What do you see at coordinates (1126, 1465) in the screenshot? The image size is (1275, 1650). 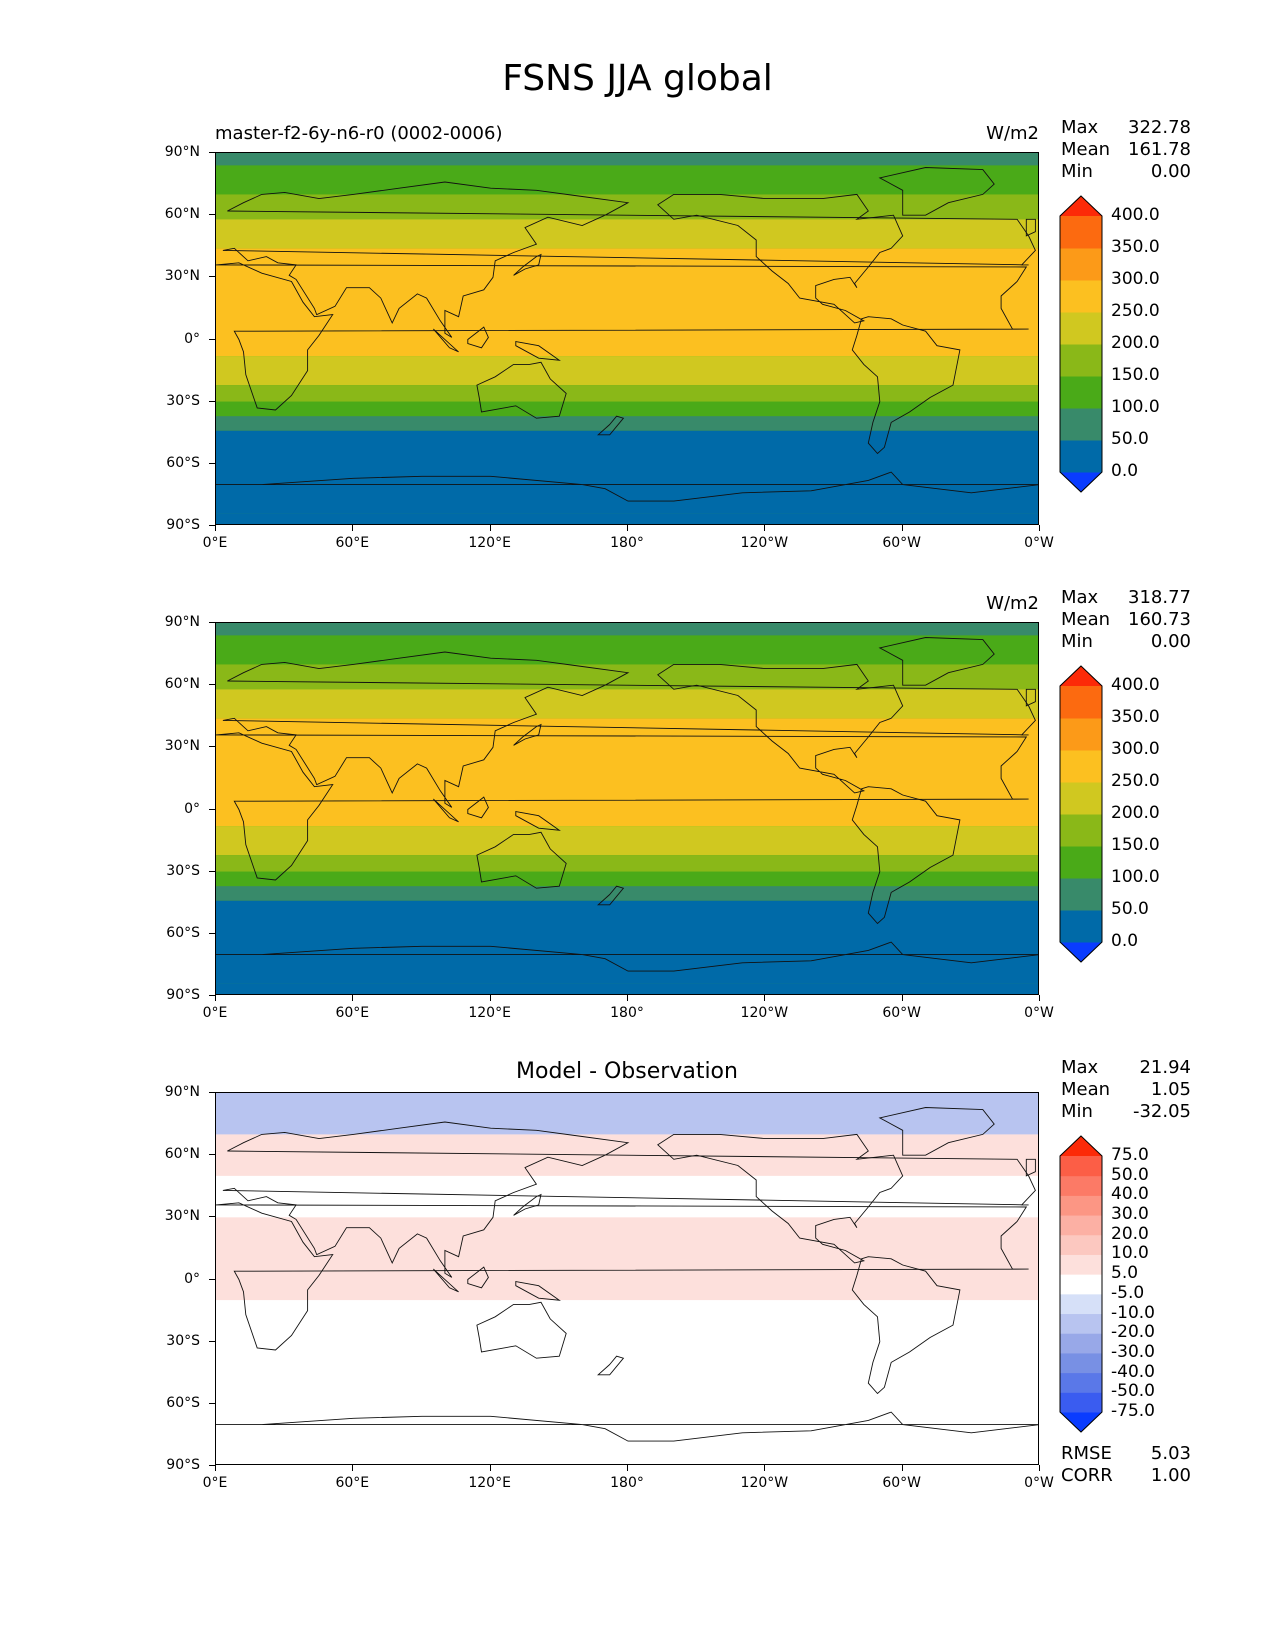 I see `panel-3-rmse-corr: RMSE 5.03 CORR 1.00` at bounding box center [1126, 1465].